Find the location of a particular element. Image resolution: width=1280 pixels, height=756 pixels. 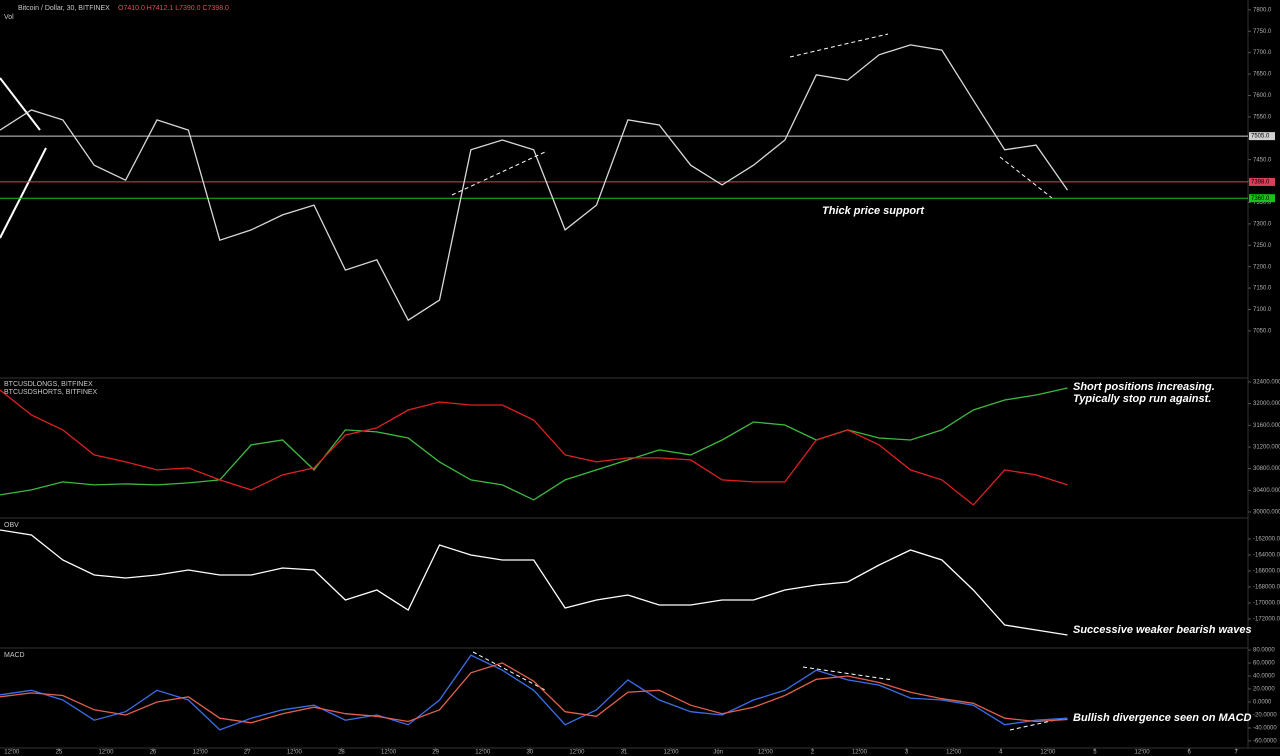

y-tick-label: 7450.0 is located at coordinates (1262, 160).